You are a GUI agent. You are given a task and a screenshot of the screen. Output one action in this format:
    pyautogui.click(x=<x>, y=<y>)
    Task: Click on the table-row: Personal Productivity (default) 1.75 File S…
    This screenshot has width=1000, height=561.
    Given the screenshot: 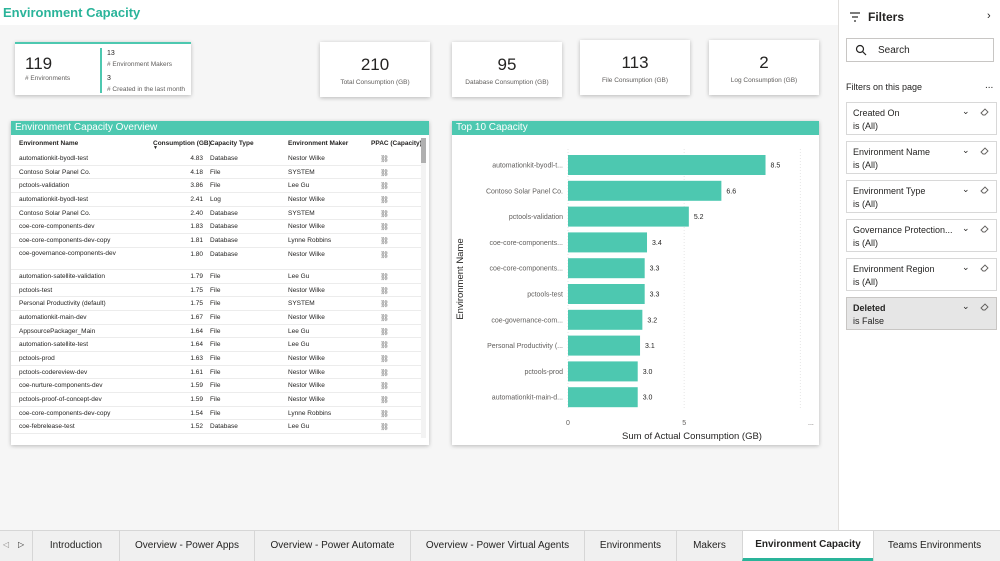 What is the action you would take?
    pyautogui.click(x=216, y=304)
    